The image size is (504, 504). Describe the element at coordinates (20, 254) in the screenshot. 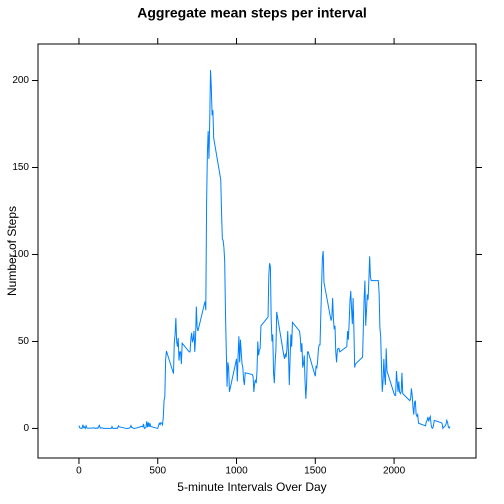

I see `y-tick-label: 100` at that location.